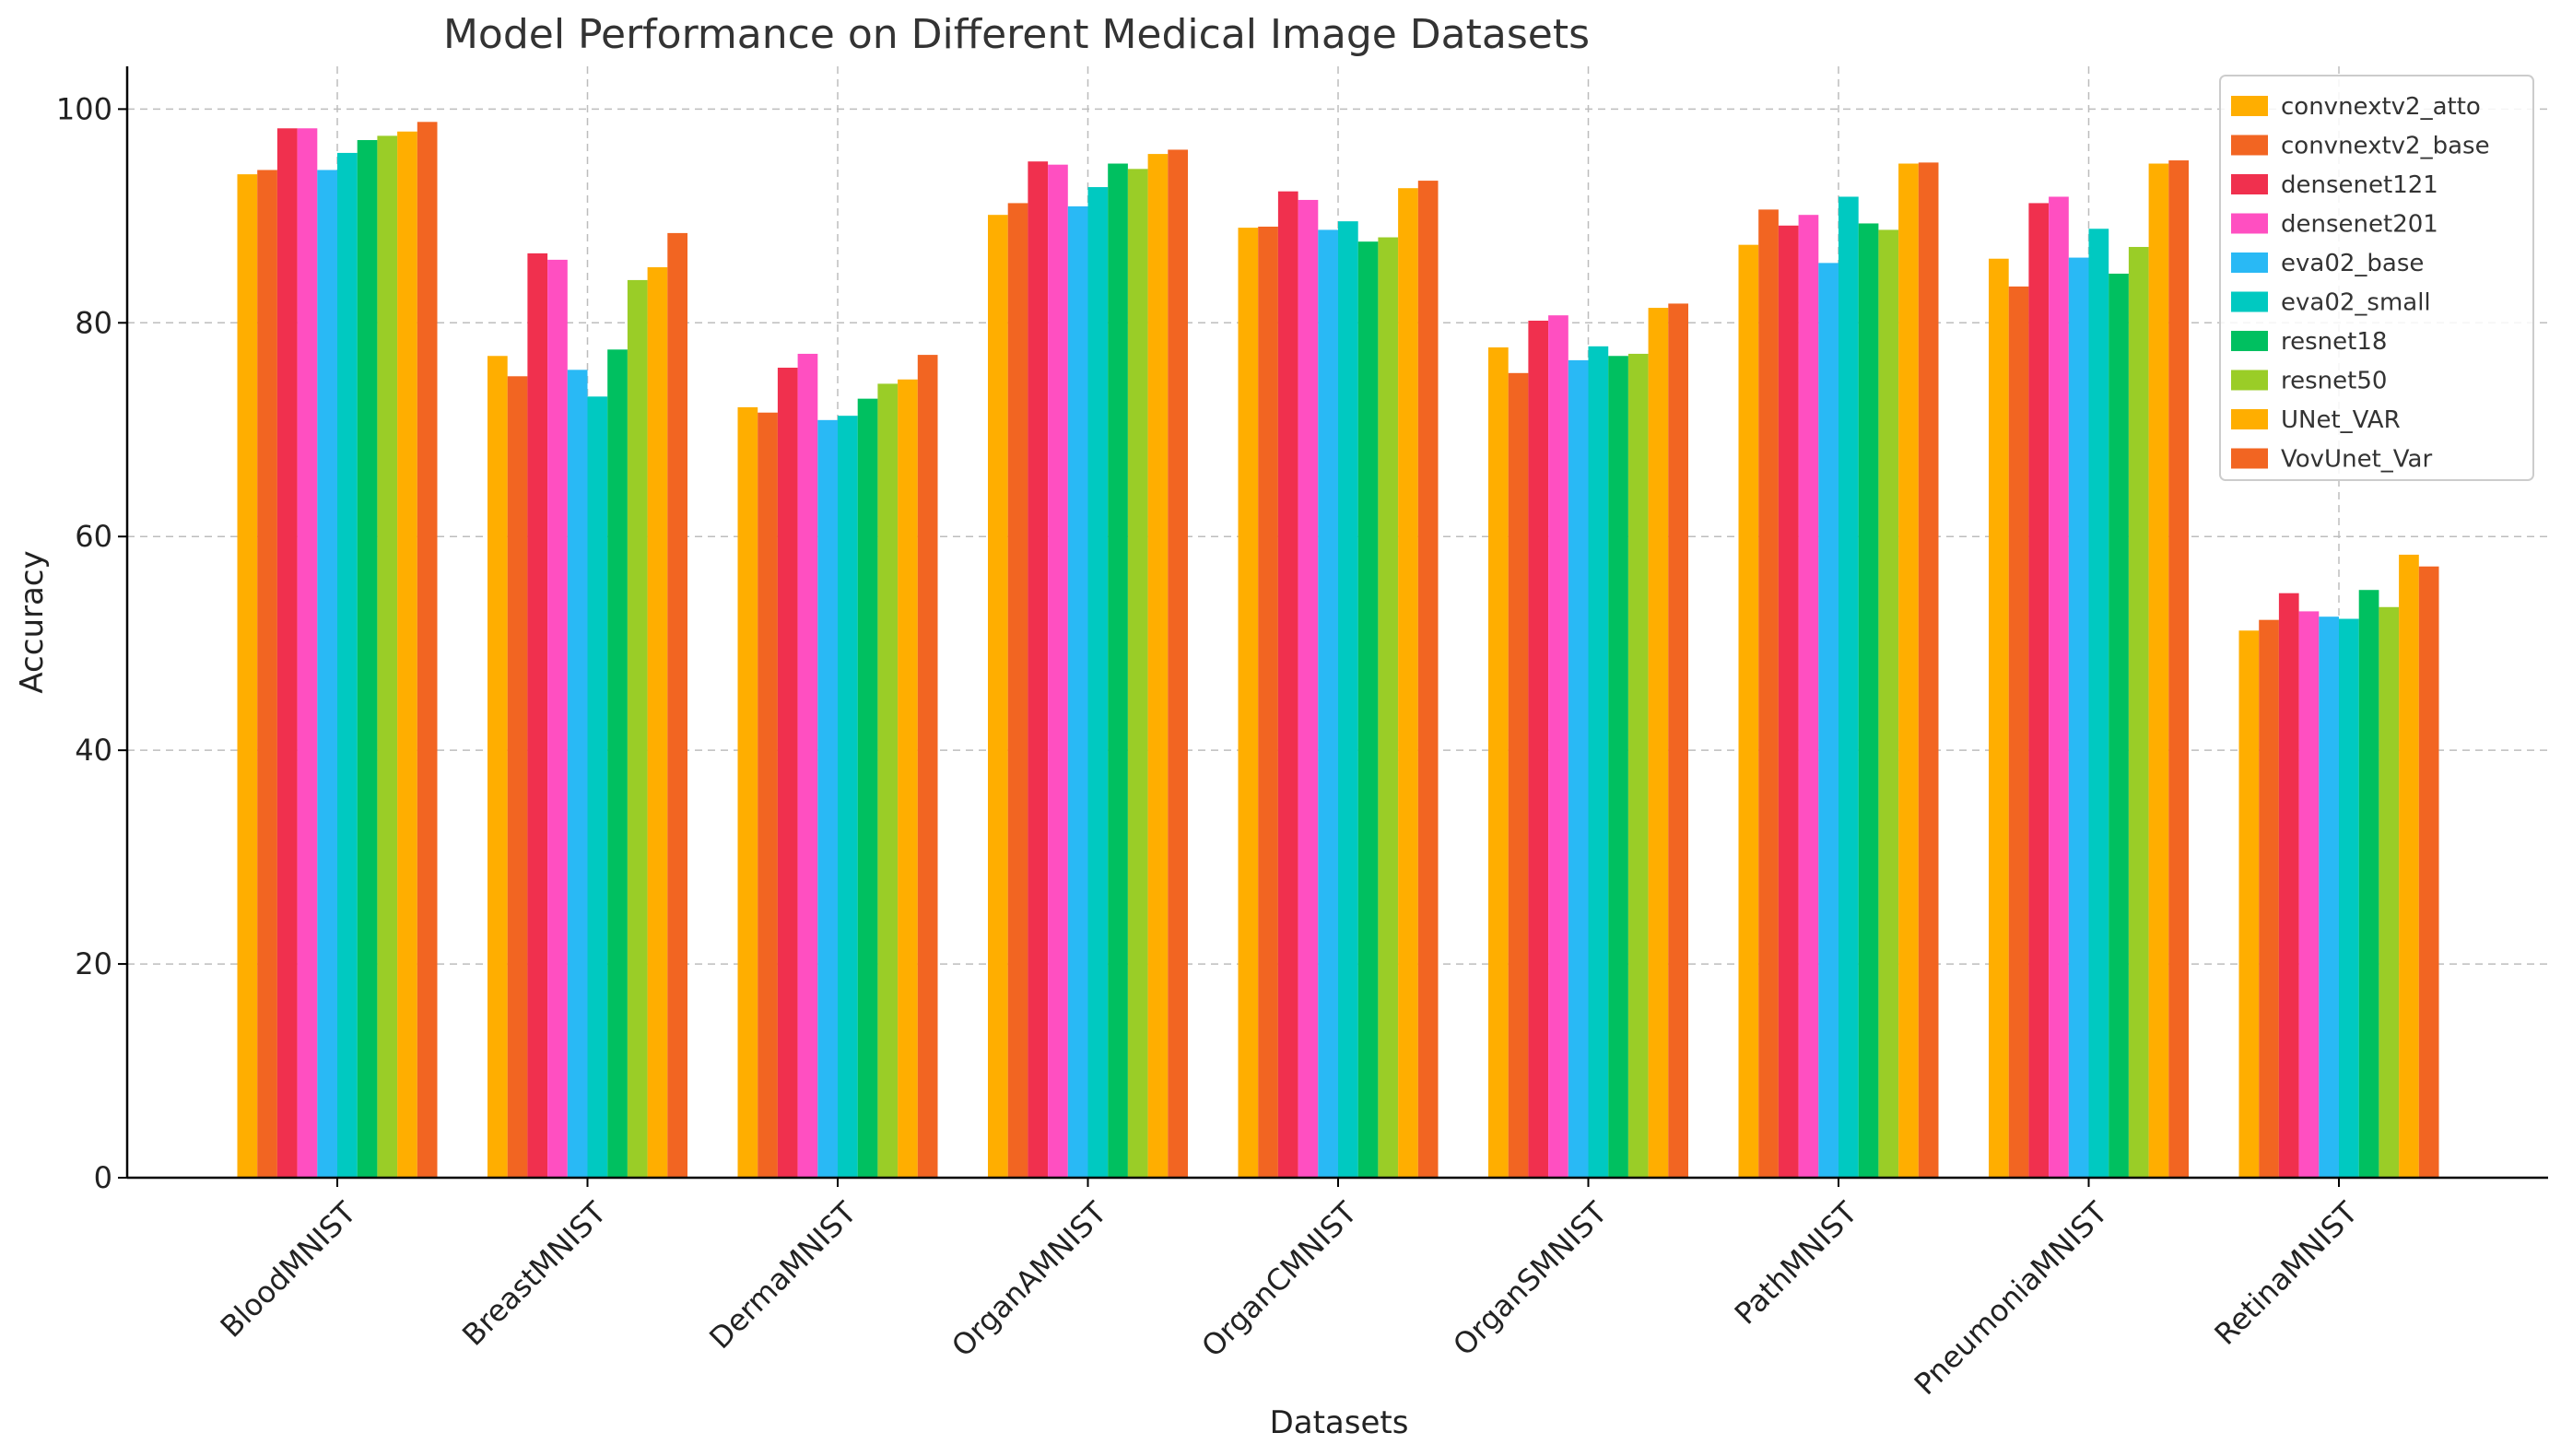 This screenshot has height=1456, width=2561. I want to click on x-tick-label: BreastMNIST, so click(534, 1273).